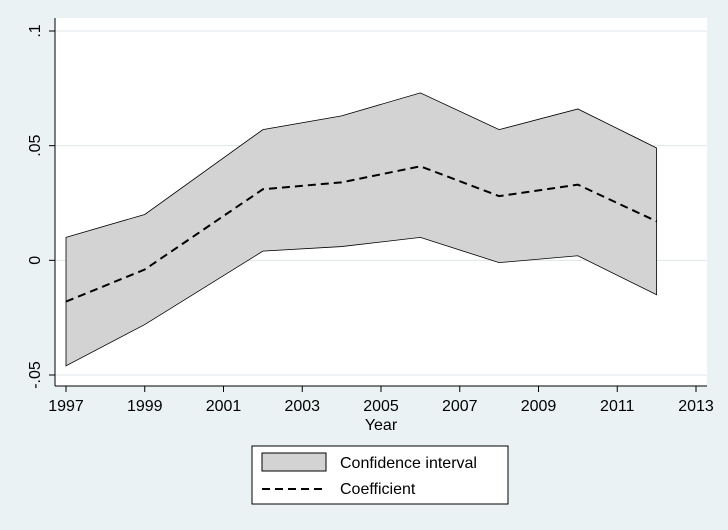 This screenshot has height=530, width=728. Describe the element at coordinates (378, 489) in the screenshot. I see `legend-label-coefficient: Coefficient` at that location.